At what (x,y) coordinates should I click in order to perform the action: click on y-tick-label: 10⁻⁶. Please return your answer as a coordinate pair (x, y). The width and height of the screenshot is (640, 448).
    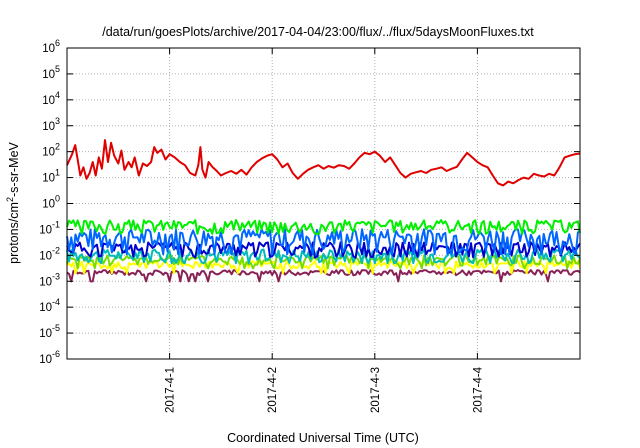
    Looking at the image, I should click on (49, 357).